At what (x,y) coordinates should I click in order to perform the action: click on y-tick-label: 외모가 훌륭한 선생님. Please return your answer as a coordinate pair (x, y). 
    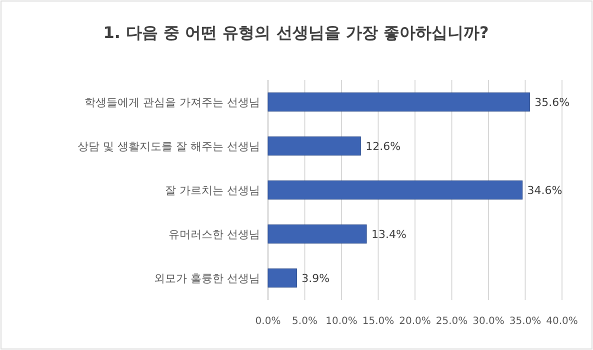
    Looking at the image, I should click on (207, 278).